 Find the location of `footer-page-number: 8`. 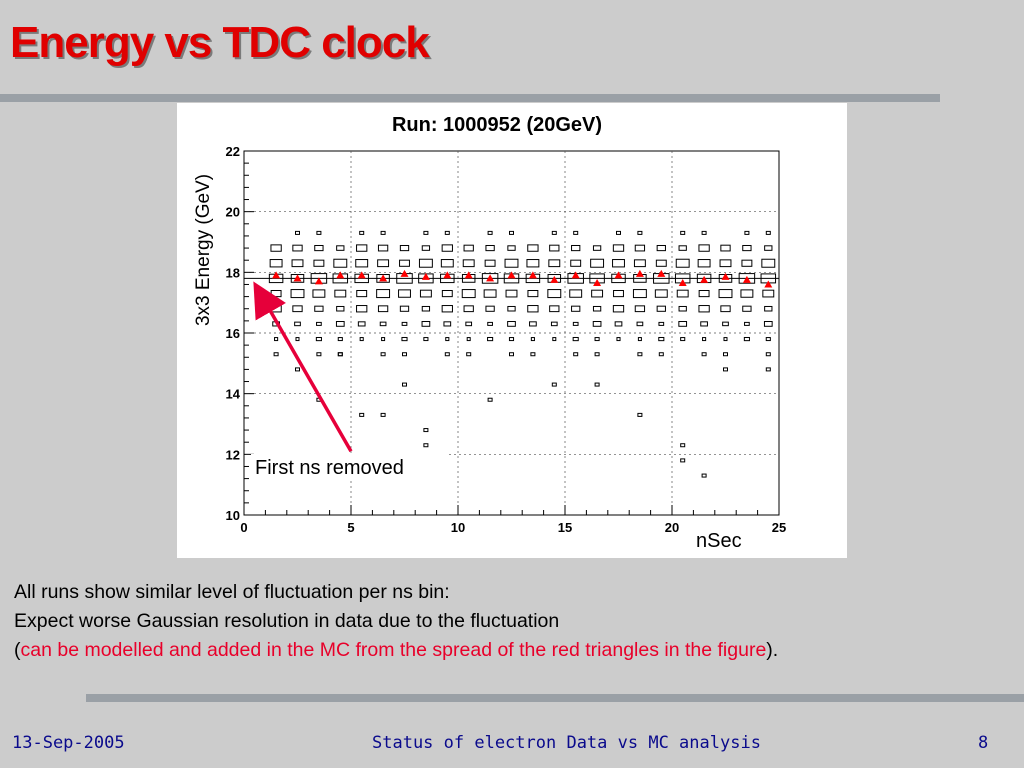

footer-page-number: 8 is located at coordinates (983, 743).